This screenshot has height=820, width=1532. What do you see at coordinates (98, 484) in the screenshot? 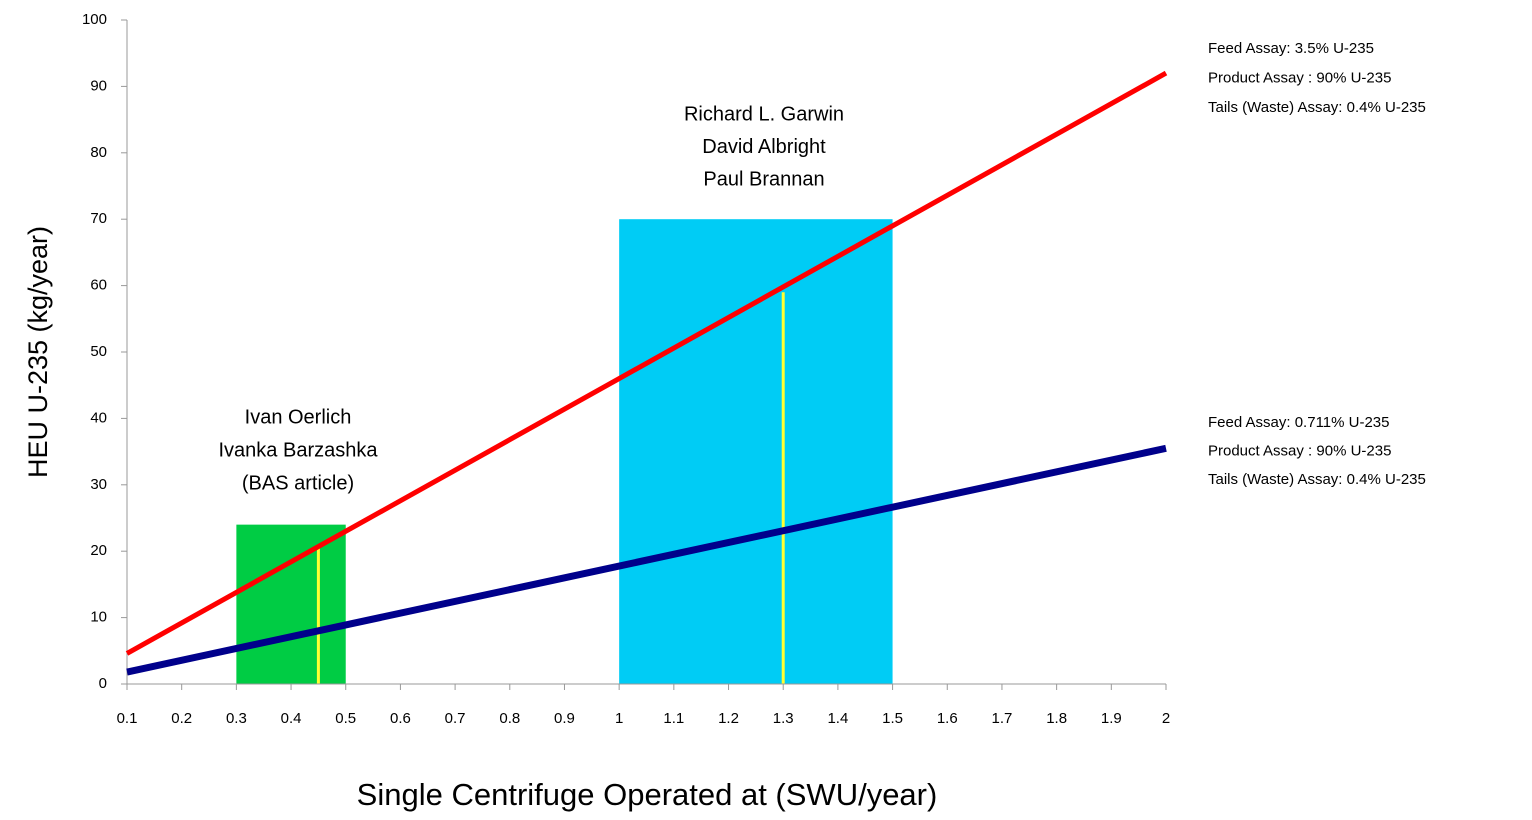
I see `y-tick-label: 30` at bounding box center [98, 484].